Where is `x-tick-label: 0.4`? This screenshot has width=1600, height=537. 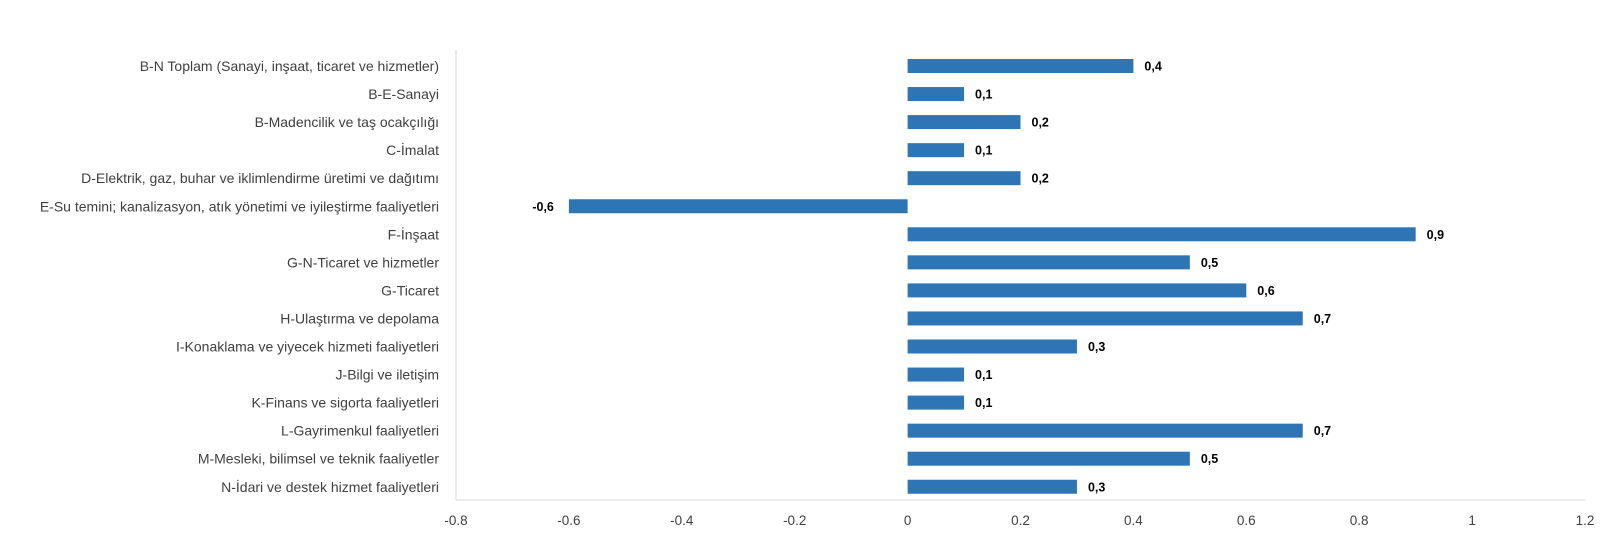
x-tick-label: 0.4 is located at coordinates (1133, 520).